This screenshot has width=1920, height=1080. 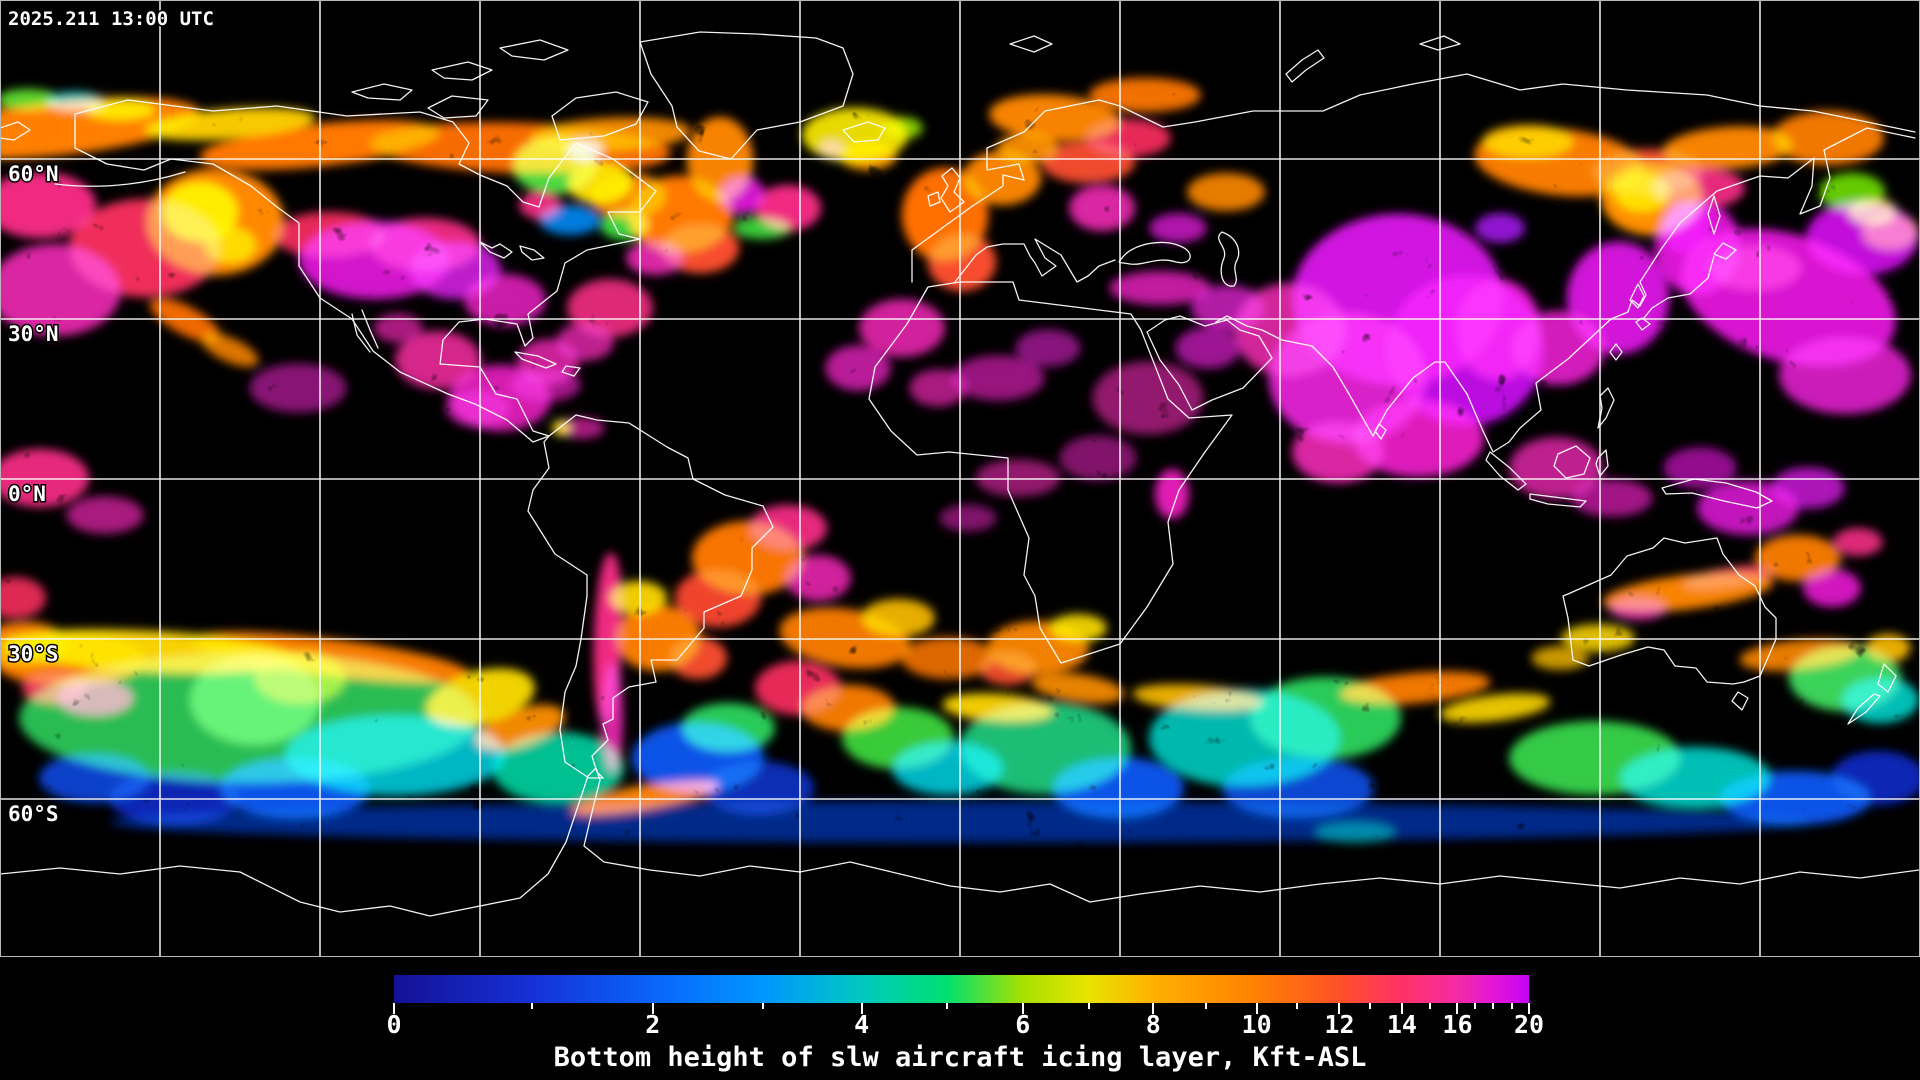 I want to click on colorbar-tick-label: 12, so click(x=1339, y=1024).